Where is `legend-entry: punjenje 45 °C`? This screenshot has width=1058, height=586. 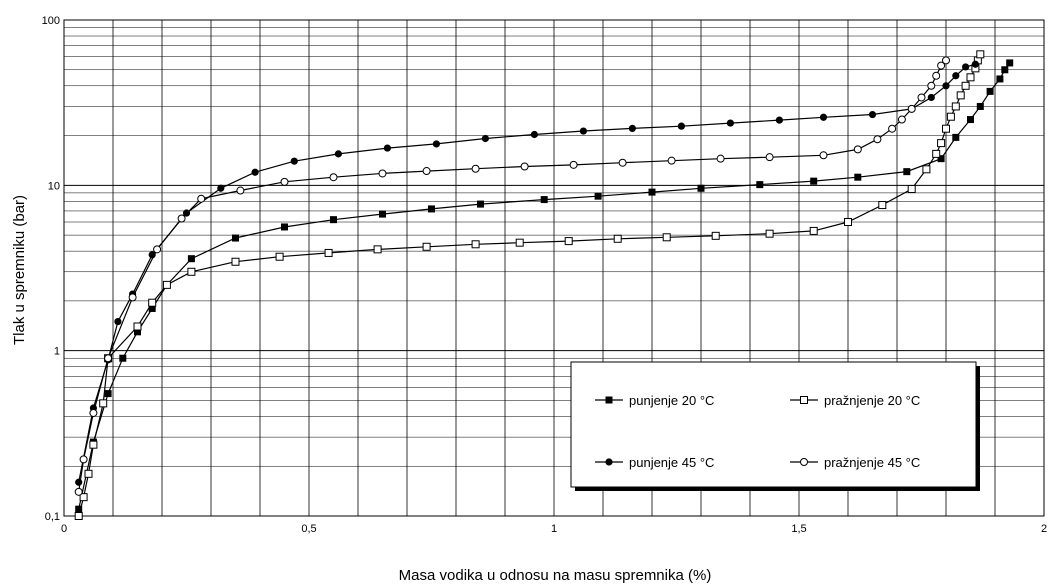
legend-entry: punjenje 45 °C is located at coordinates (654, 462).